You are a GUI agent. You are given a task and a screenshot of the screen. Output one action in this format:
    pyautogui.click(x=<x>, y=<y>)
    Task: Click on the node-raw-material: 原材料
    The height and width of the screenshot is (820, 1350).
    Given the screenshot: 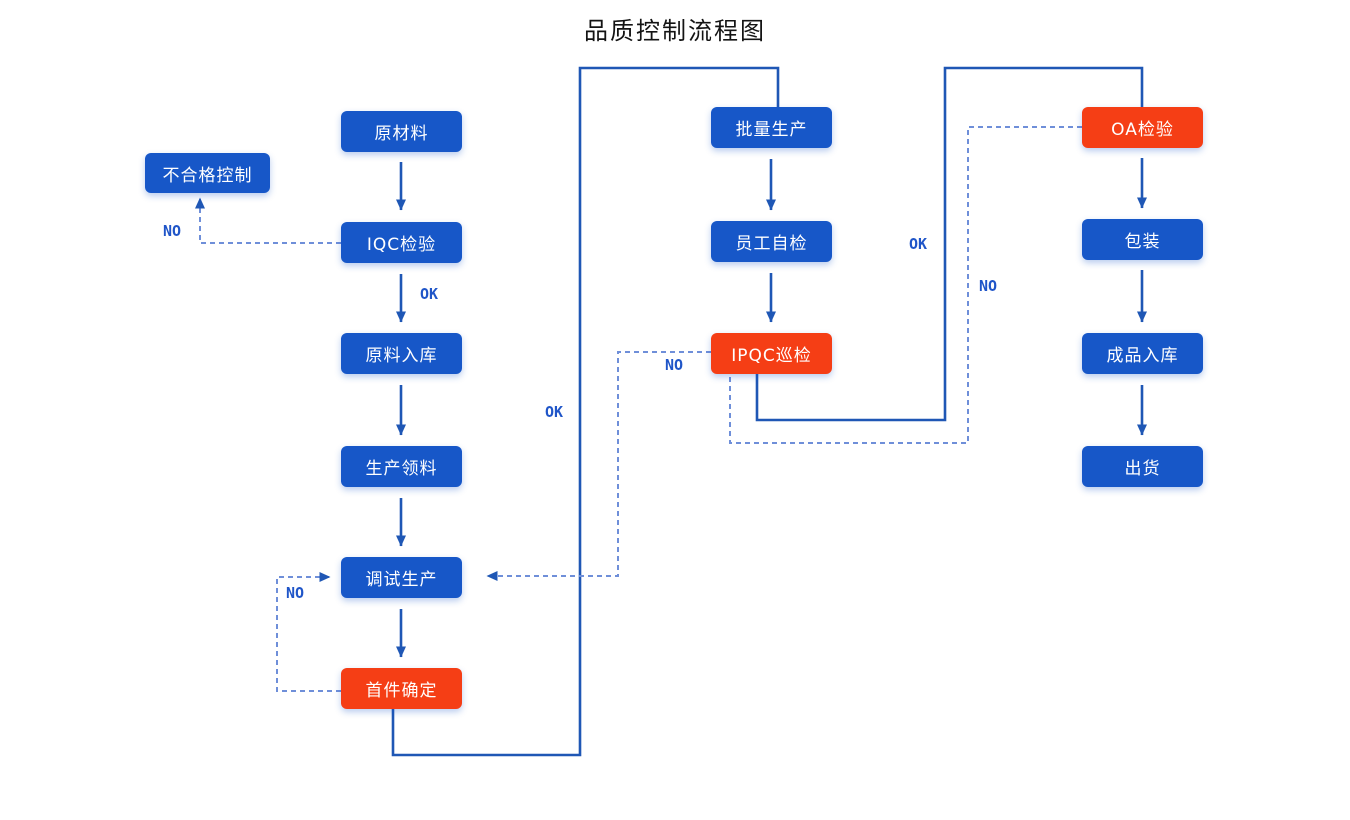 What is the action you would take?
    pyautogui.click(x=401, y=131)
    